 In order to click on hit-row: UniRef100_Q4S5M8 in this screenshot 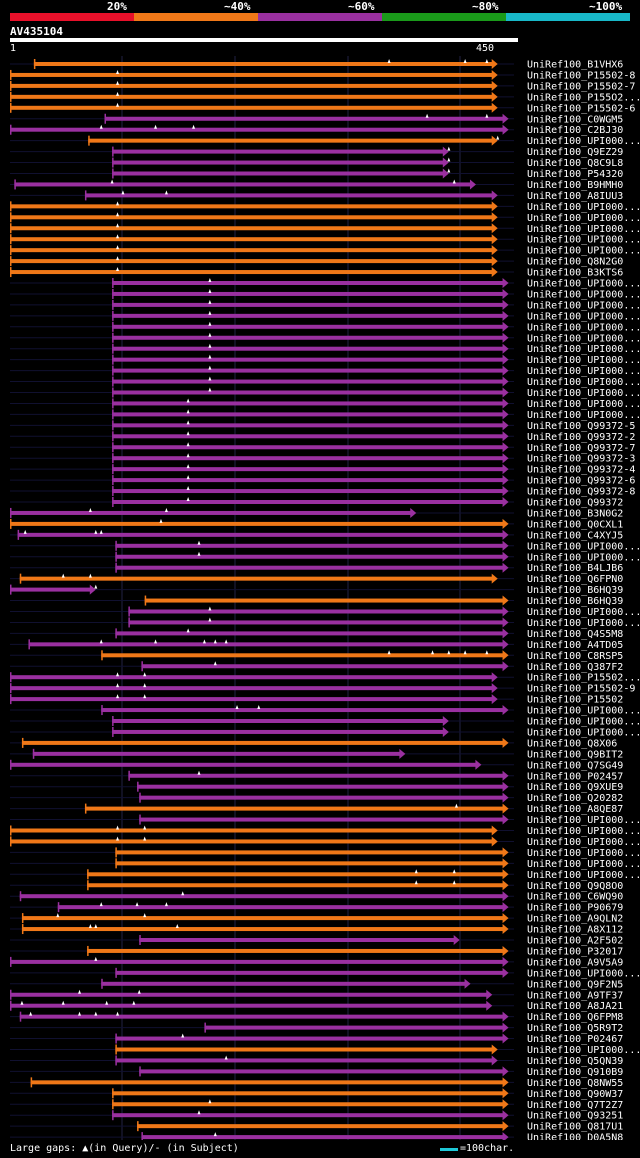, I will do `click(316, 634)`.